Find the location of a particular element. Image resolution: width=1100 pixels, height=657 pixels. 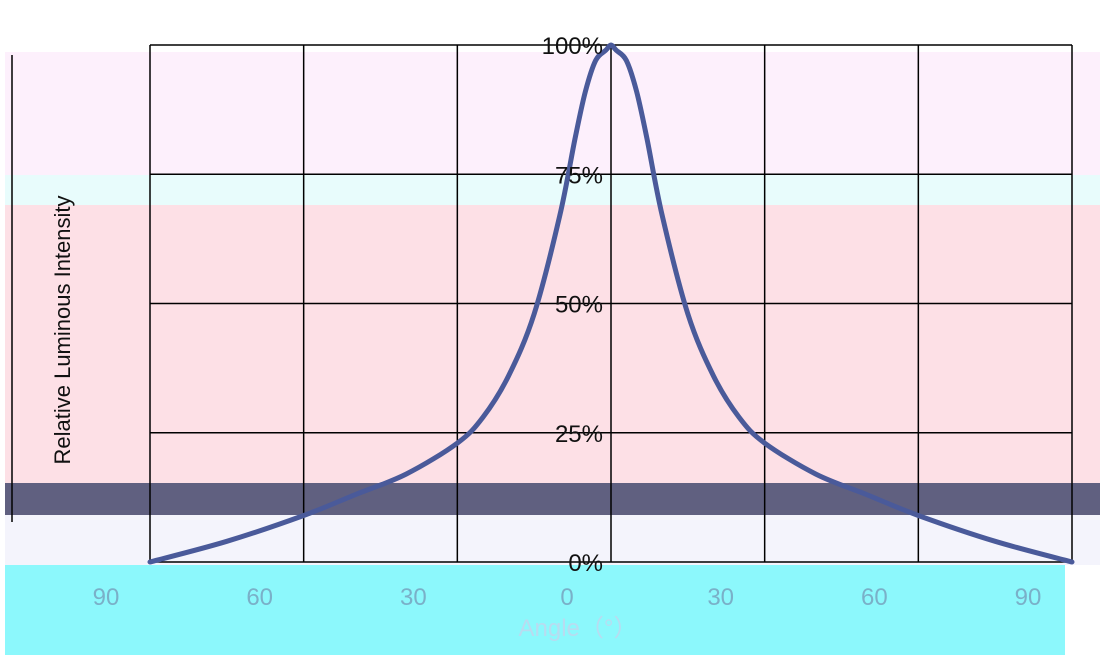

x-tick-label-3: 0 is located at coordinates (566, 597).